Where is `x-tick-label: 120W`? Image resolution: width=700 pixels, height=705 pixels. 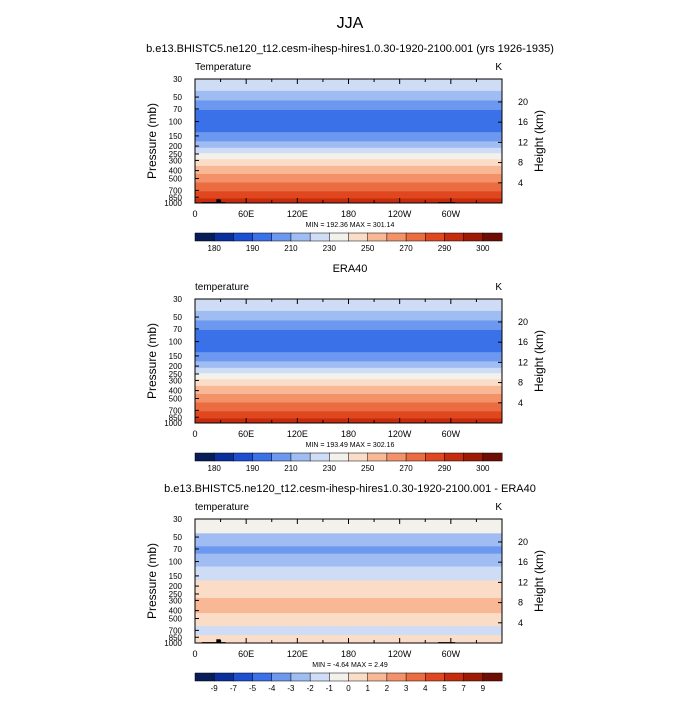
x-tick-label: 120W is located at coordinates (400, 434).